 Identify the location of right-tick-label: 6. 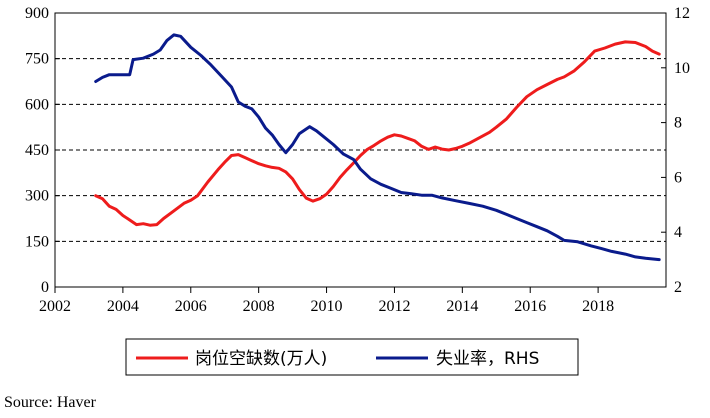
(678, 177).